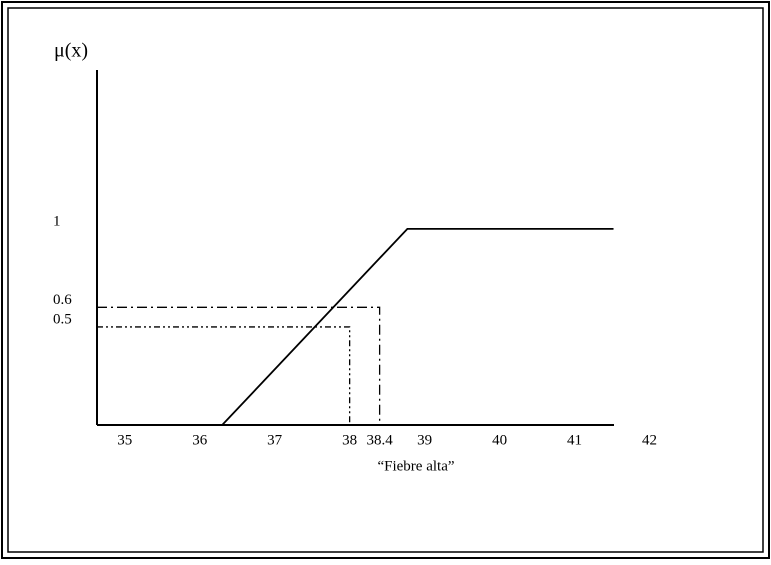 This screenshot has height=565, width=771. What do you see at coordinates (275, 440) in the screenshot?
I see `x-tick-label: 37` at bounding box center [275, 440].